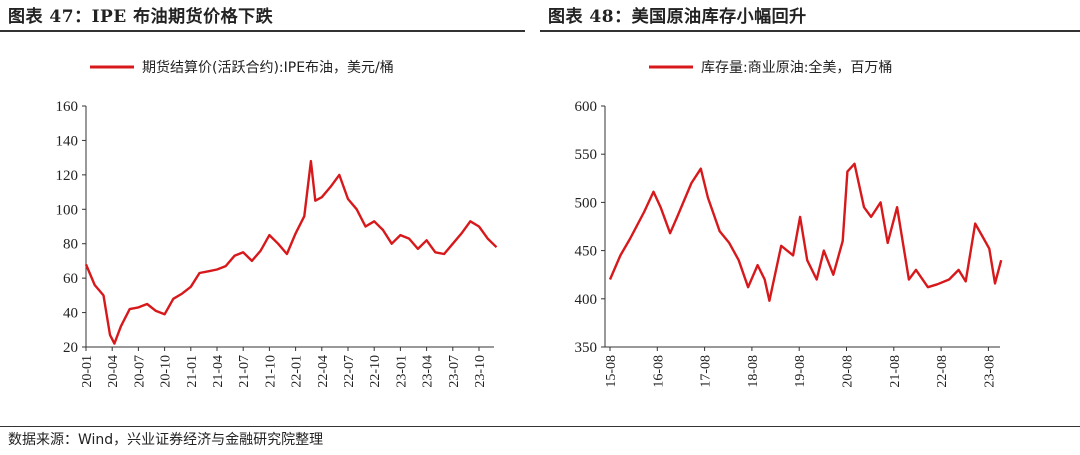 The image size is (1080, 455). What do you see at coordinates (192, 371) in the screenshot?
I see `x-tick-label: 21-01` at bounding box center [192, 371].